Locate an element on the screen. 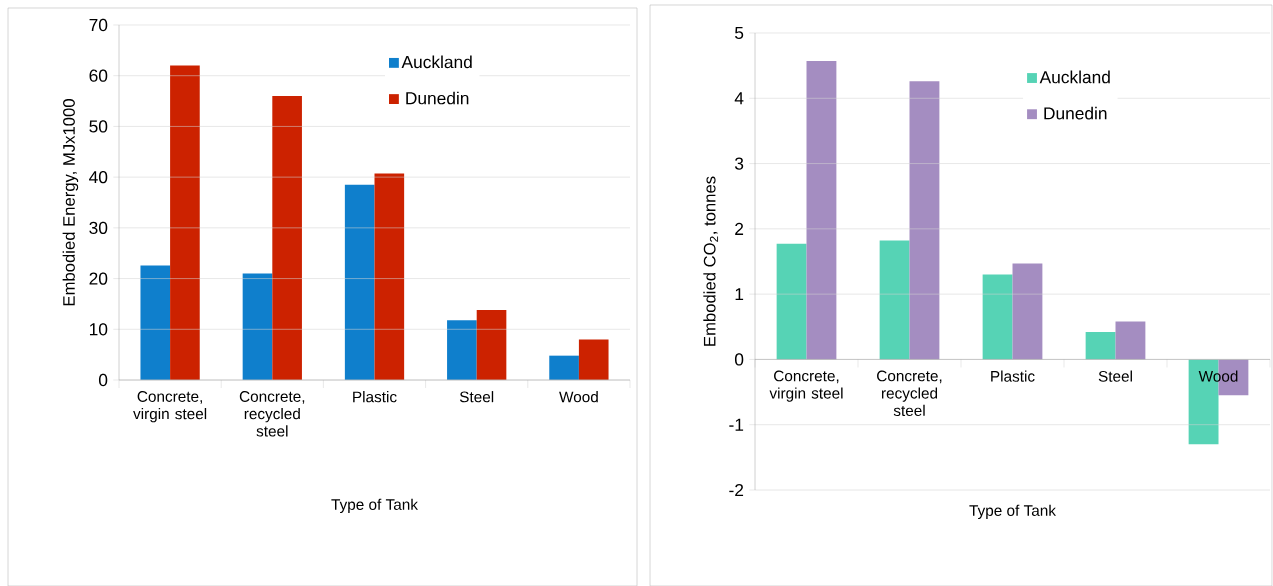 The width and height of the screenshot is (1273, 586). y-tick-label: 60 is located at coordinates (98, 75).